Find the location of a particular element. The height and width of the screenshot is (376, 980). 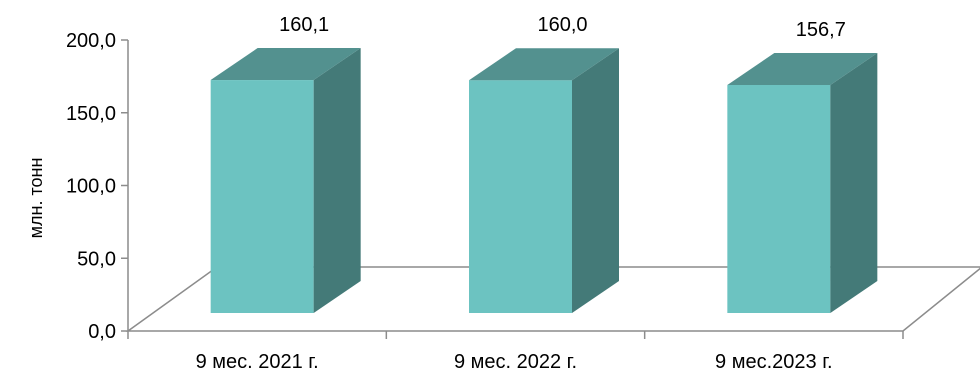

y-tick-label: 50,0 is located at coordinates (96, 259).